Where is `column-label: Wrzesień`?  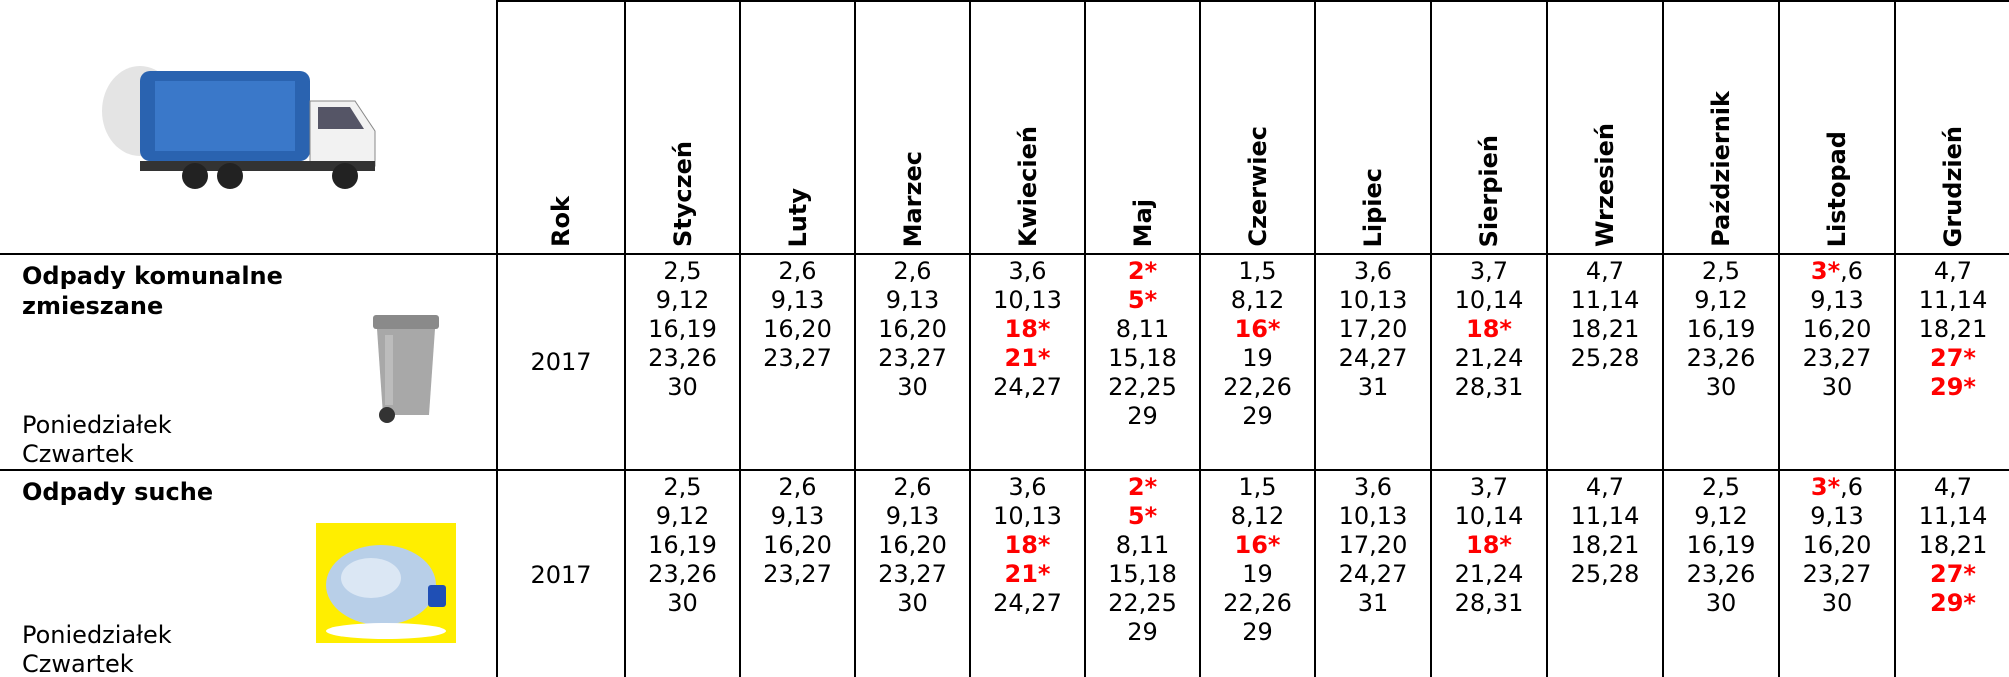
column-label: Wrzesień is located at coordinates (1605, 184).